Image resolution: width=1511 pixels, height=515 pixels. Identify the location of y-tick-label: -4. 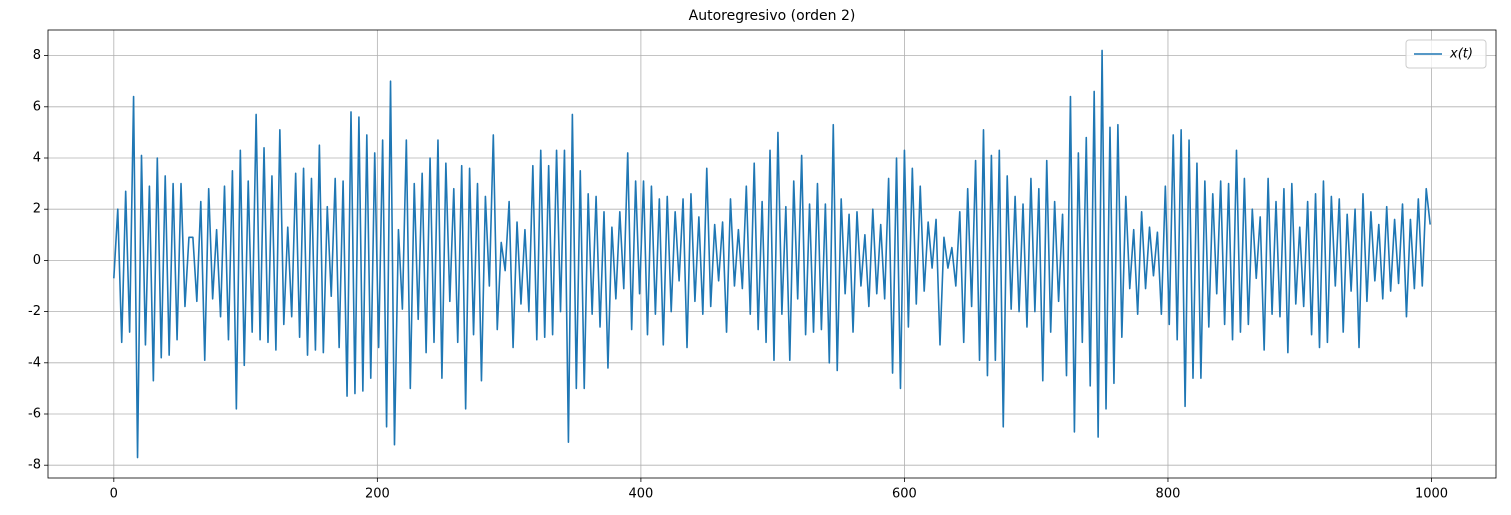
(34, 362).